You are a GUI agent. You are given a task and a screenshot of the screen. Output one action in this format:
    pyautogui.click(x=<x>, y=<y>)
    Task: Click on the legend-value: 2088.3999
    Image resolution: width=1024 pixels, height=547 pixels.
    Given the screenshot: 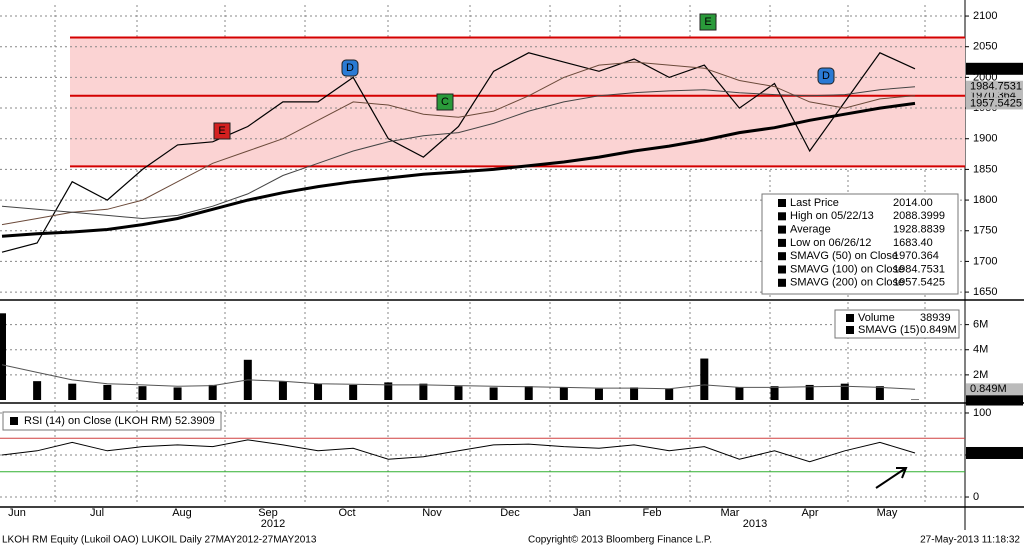 What is the action you would take?
    pyautogui.click(x=919, y=216)
    